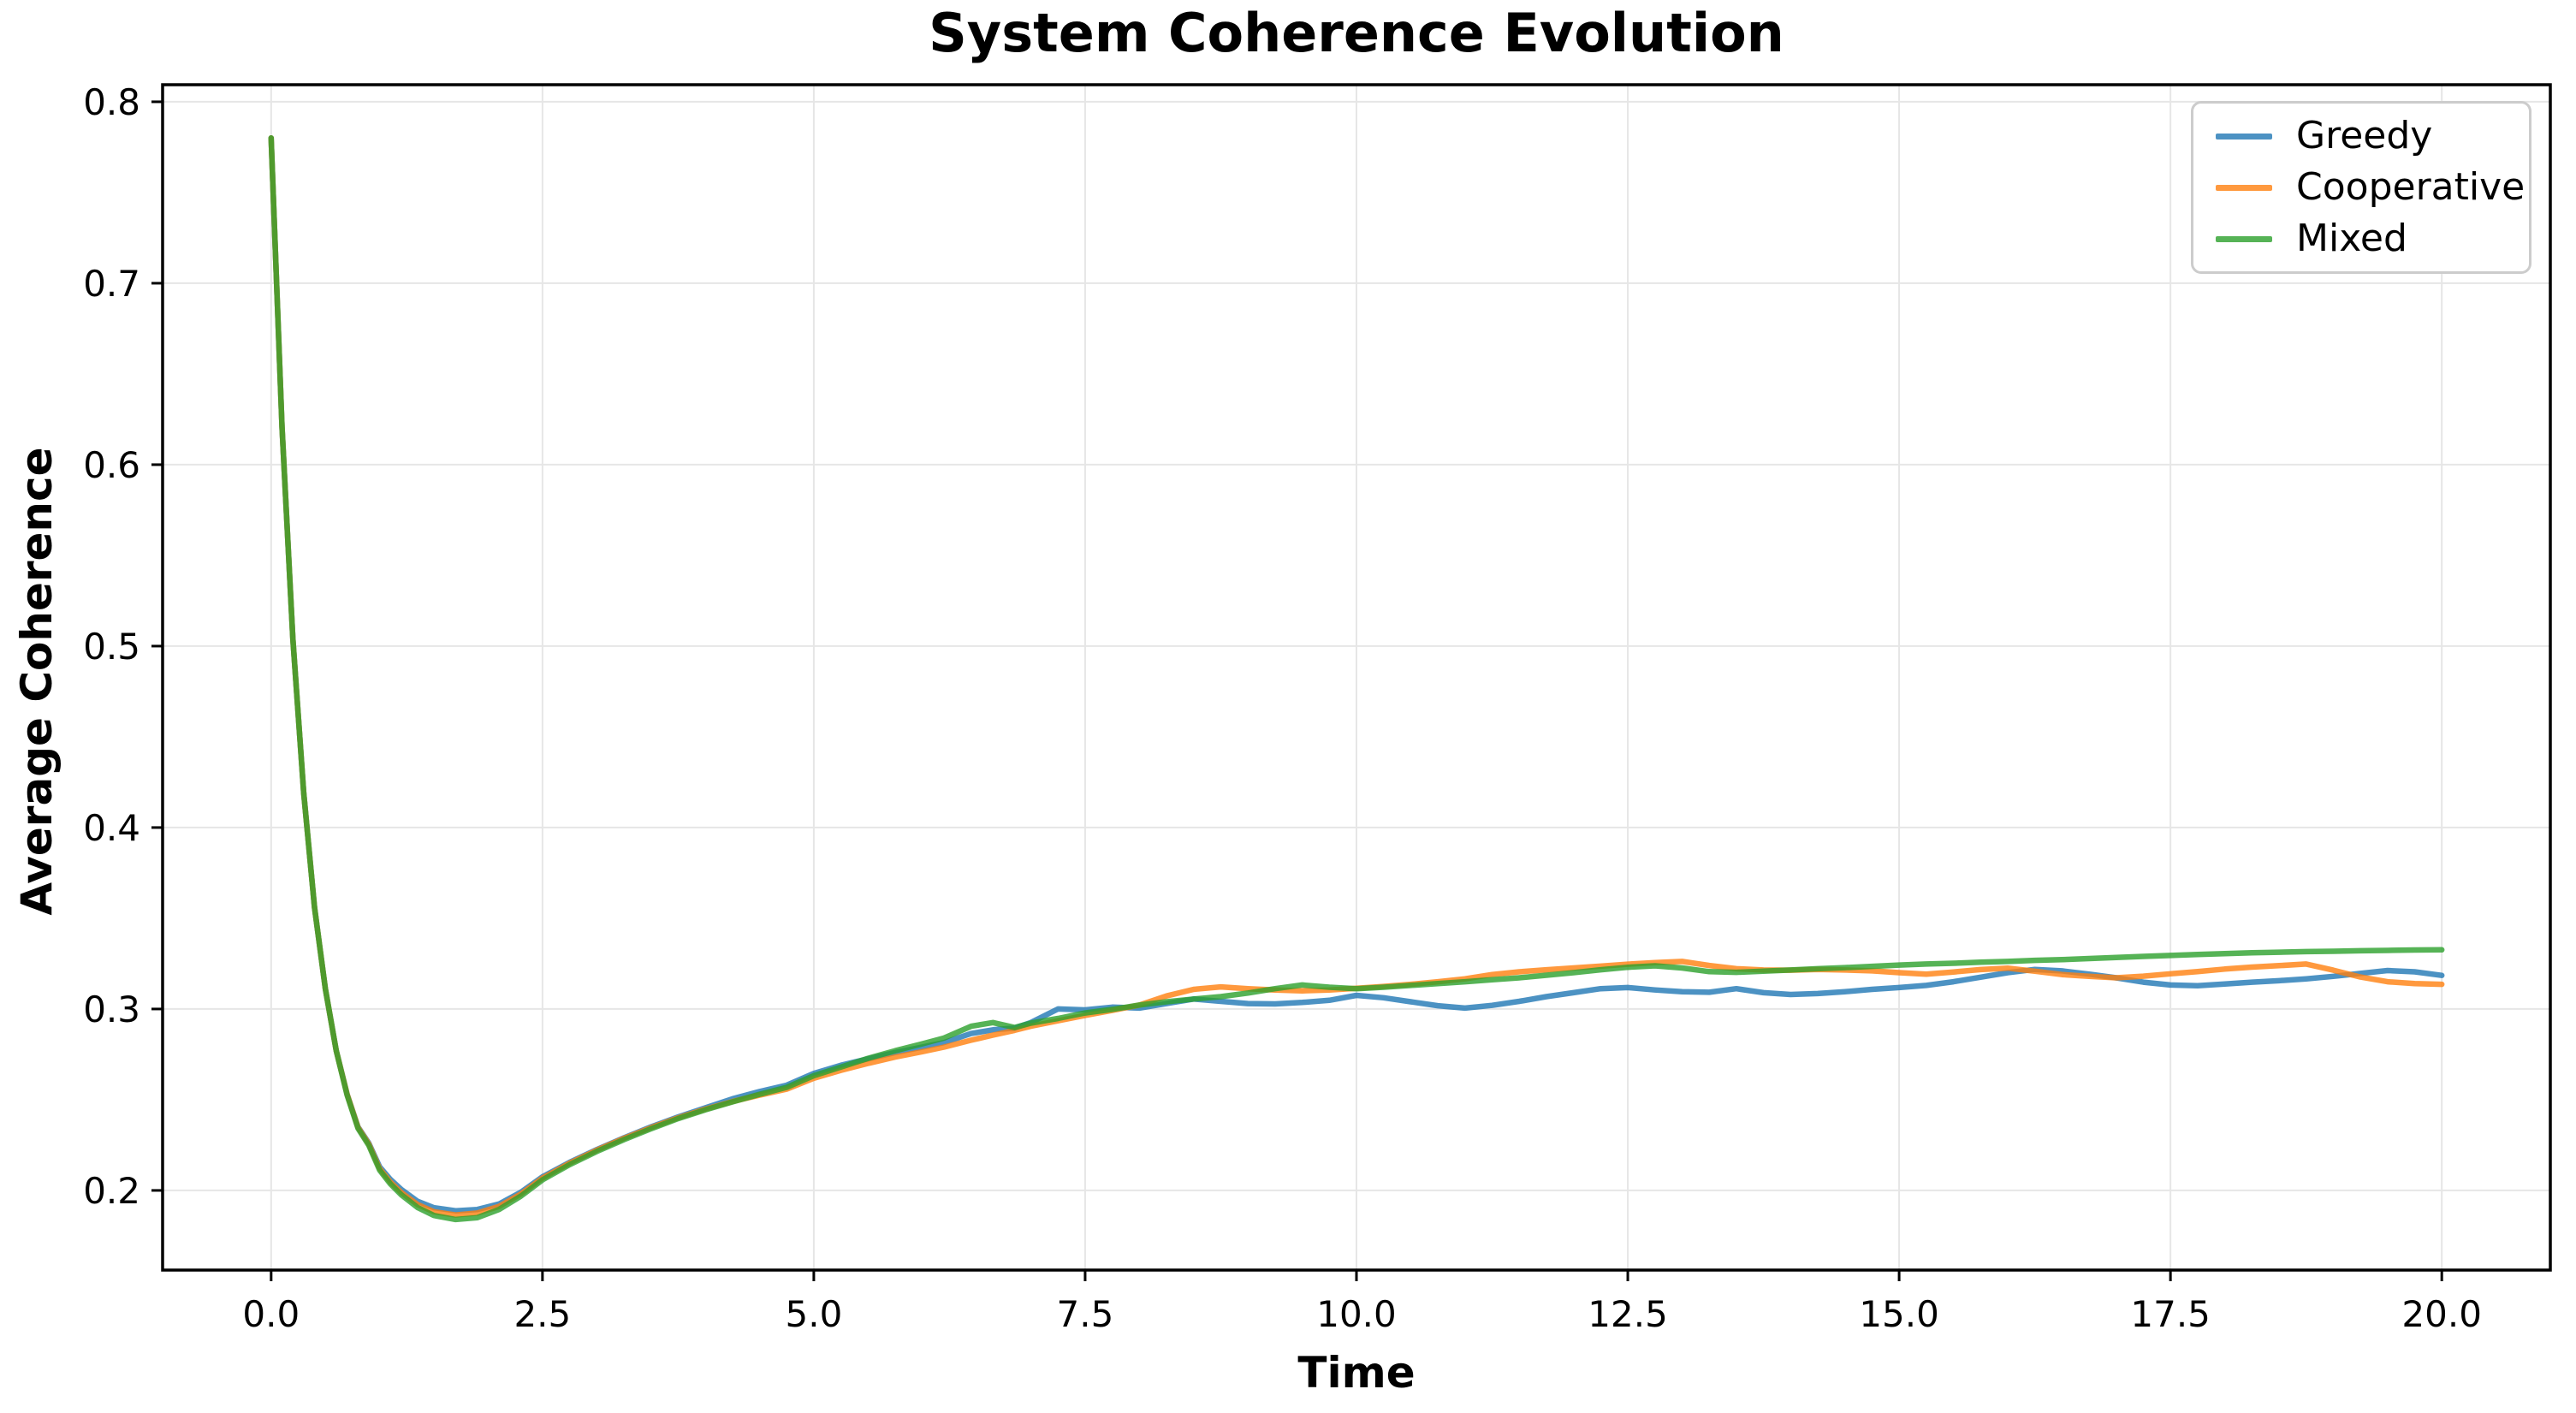 Image resolution: width=2576 pixels, height=1413 pixels. Describe the element at coordinates (111, 284) in the screenshot. I see `y-tick-label: 0.7` at that location.